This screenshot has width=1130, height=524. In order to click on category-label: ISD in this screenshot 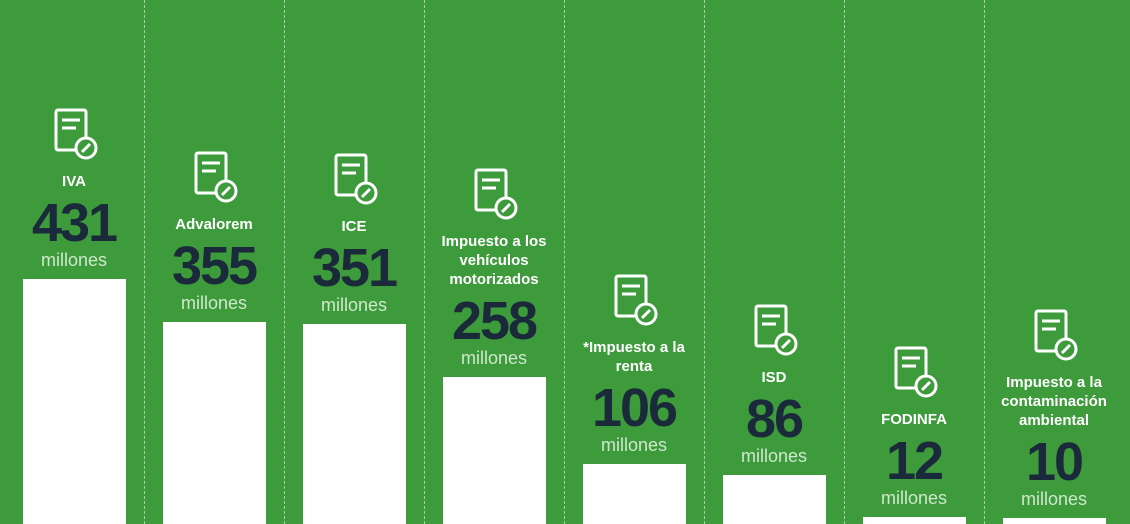, I will do `click(774, 378)`.